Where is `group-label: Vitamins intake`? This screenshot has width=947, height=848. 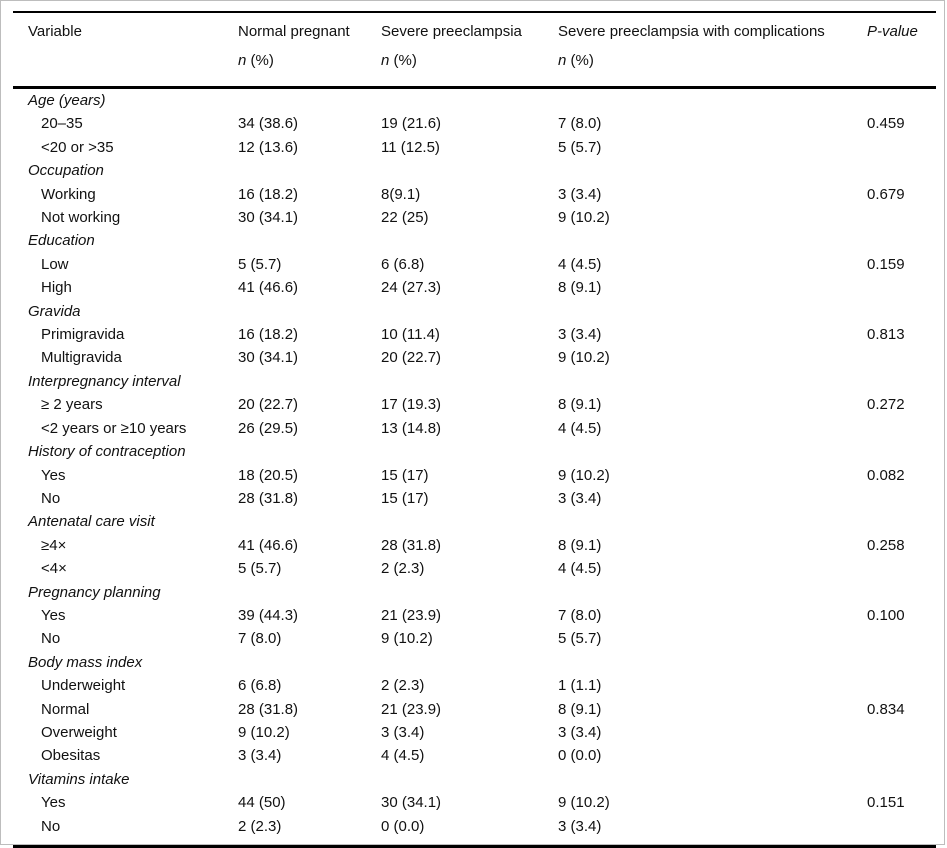 group-label: Vitamins intake is located at coordinates (79, 779).